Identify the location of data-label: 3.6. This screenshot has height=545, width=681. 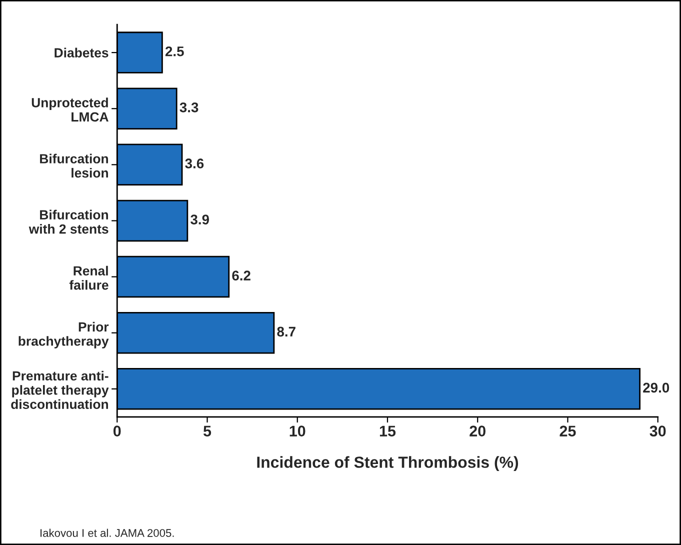
(194, 163).